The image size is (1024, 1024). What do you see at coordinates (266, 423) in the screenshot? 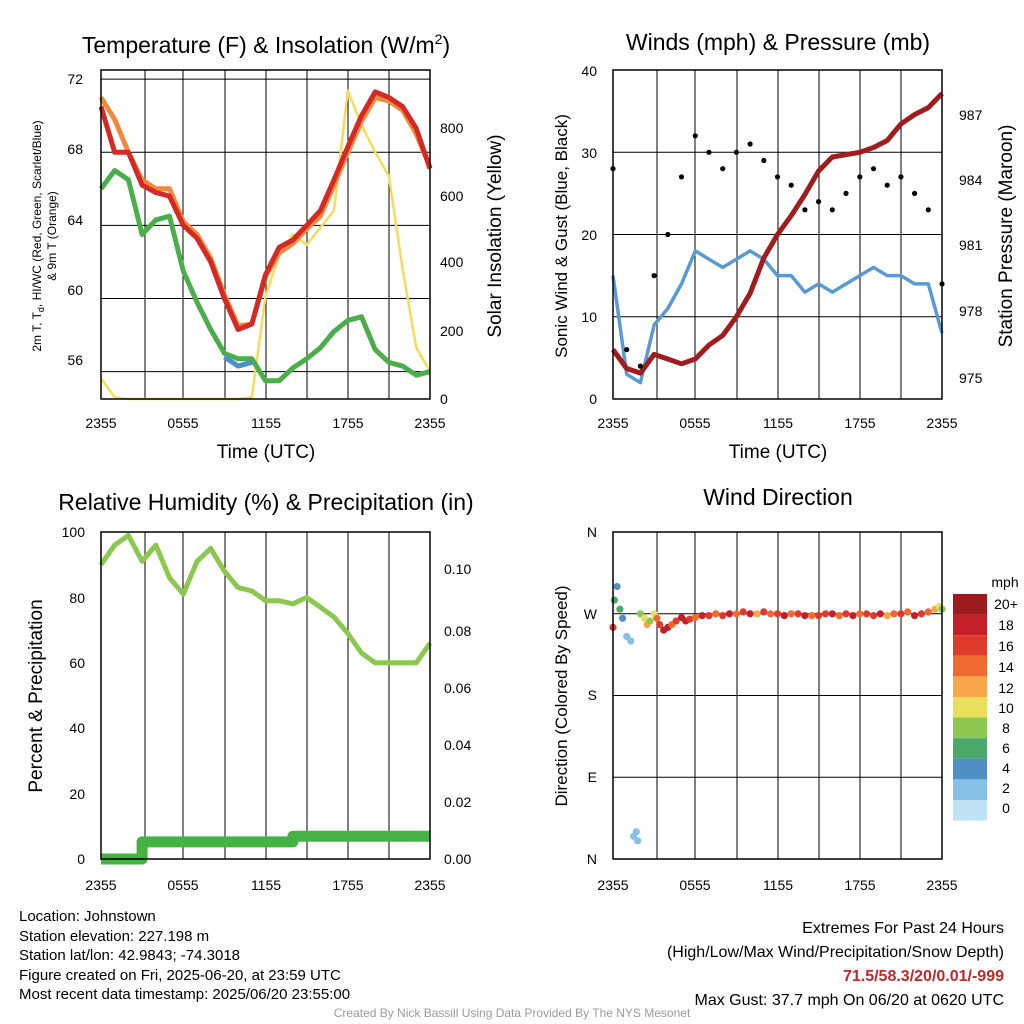
I see `temperature-xtick: 1155` at bounding box center [266, 423].